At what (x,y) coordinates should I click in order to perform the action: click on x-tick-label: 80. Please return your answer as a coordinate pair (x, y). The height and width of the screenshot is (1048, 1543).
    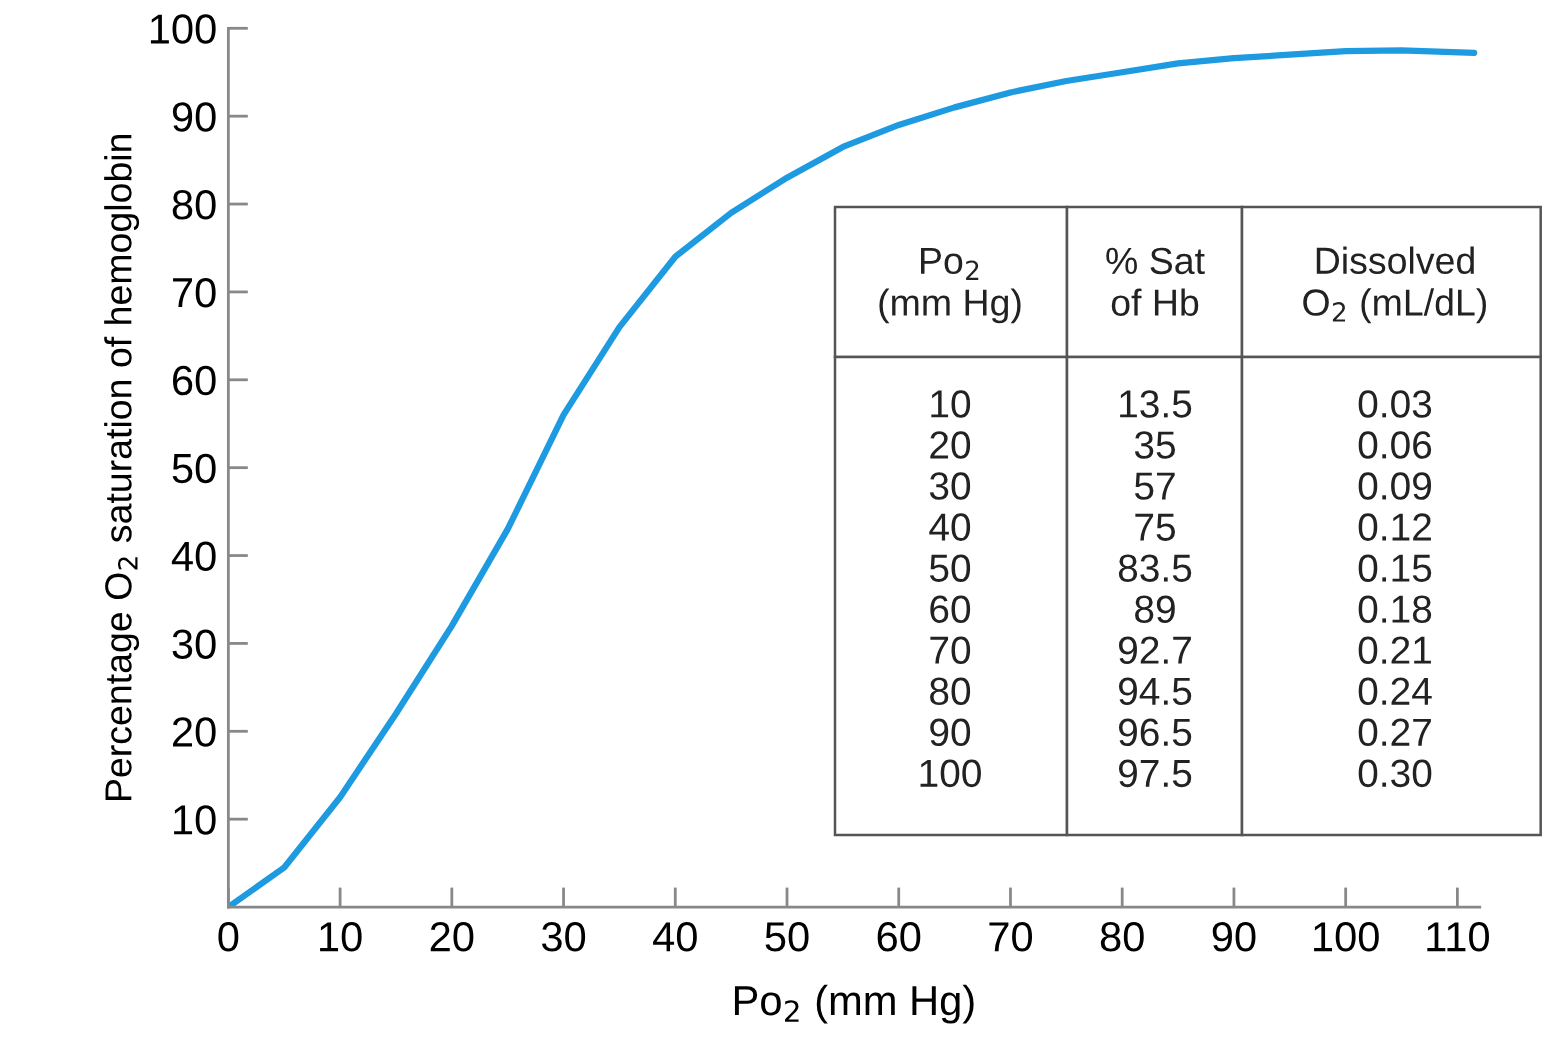
    Looking at the image, I should click on (1122, 937).